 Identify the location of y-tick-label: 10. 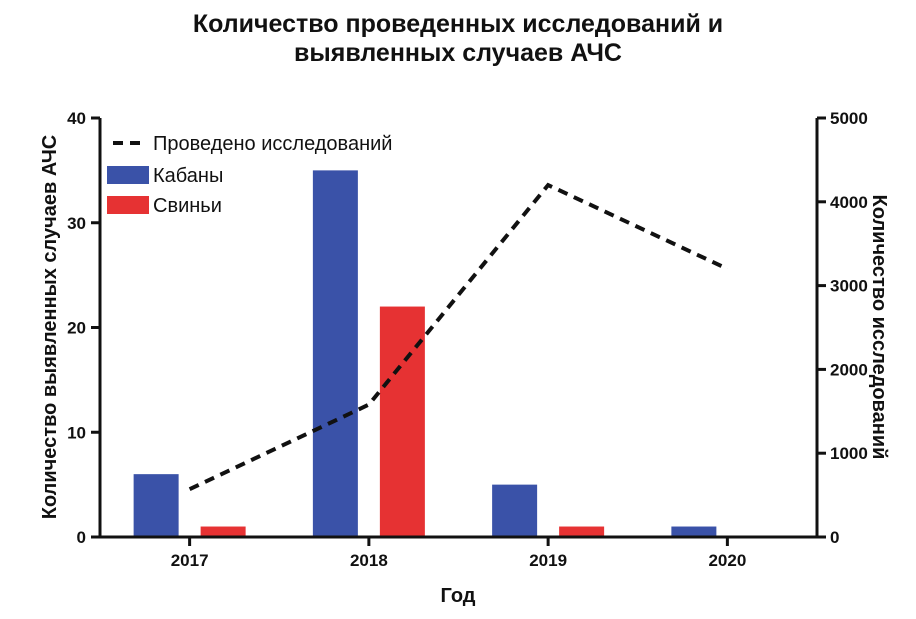
(76, 432).